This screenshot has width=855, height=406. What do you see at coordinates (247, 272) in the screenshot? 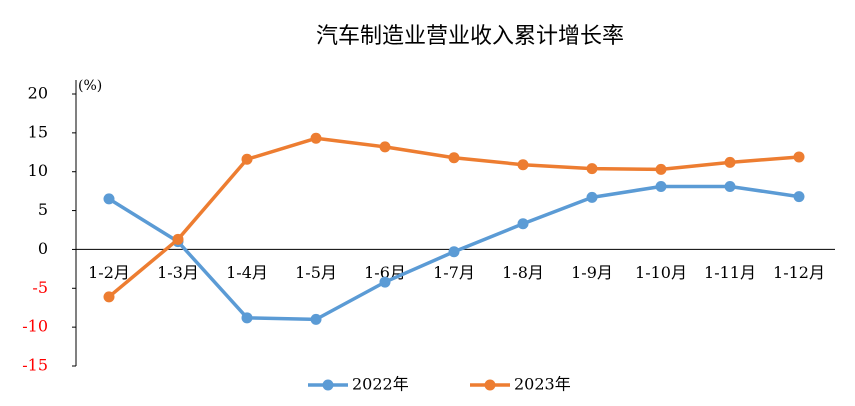
I see `x-tick-label: 1-4月` at bounding box center [247, 272].